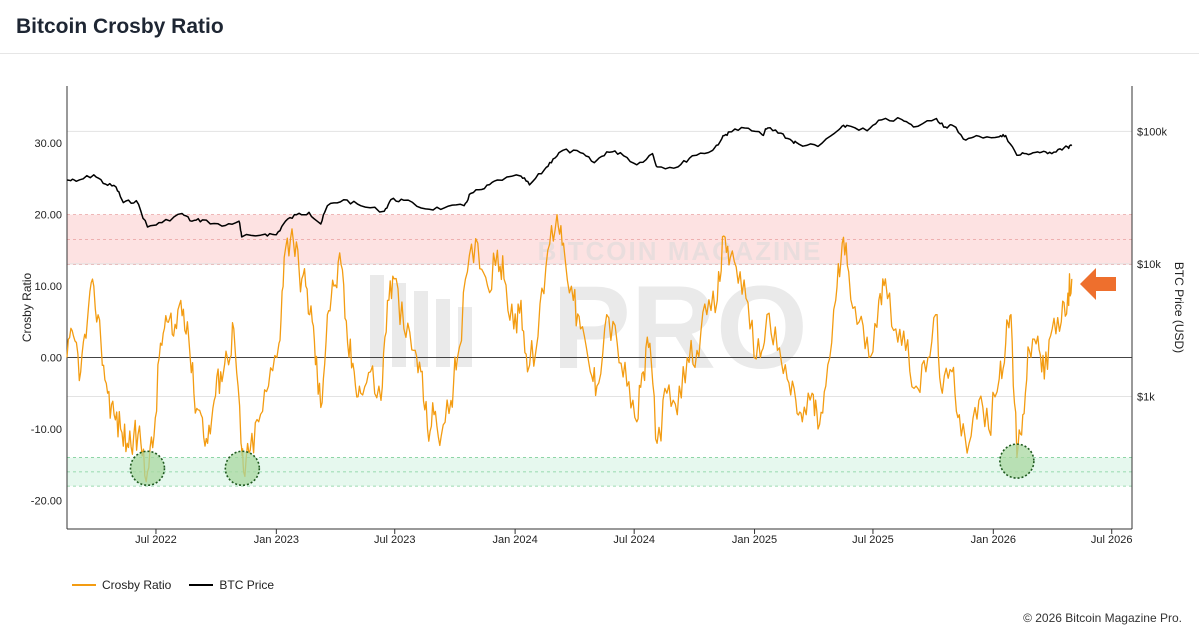 Image resolution: width=1199 pixels, height=629 pixels. I want to click on x-tick-label: Jan 2026, so click(993, 540).